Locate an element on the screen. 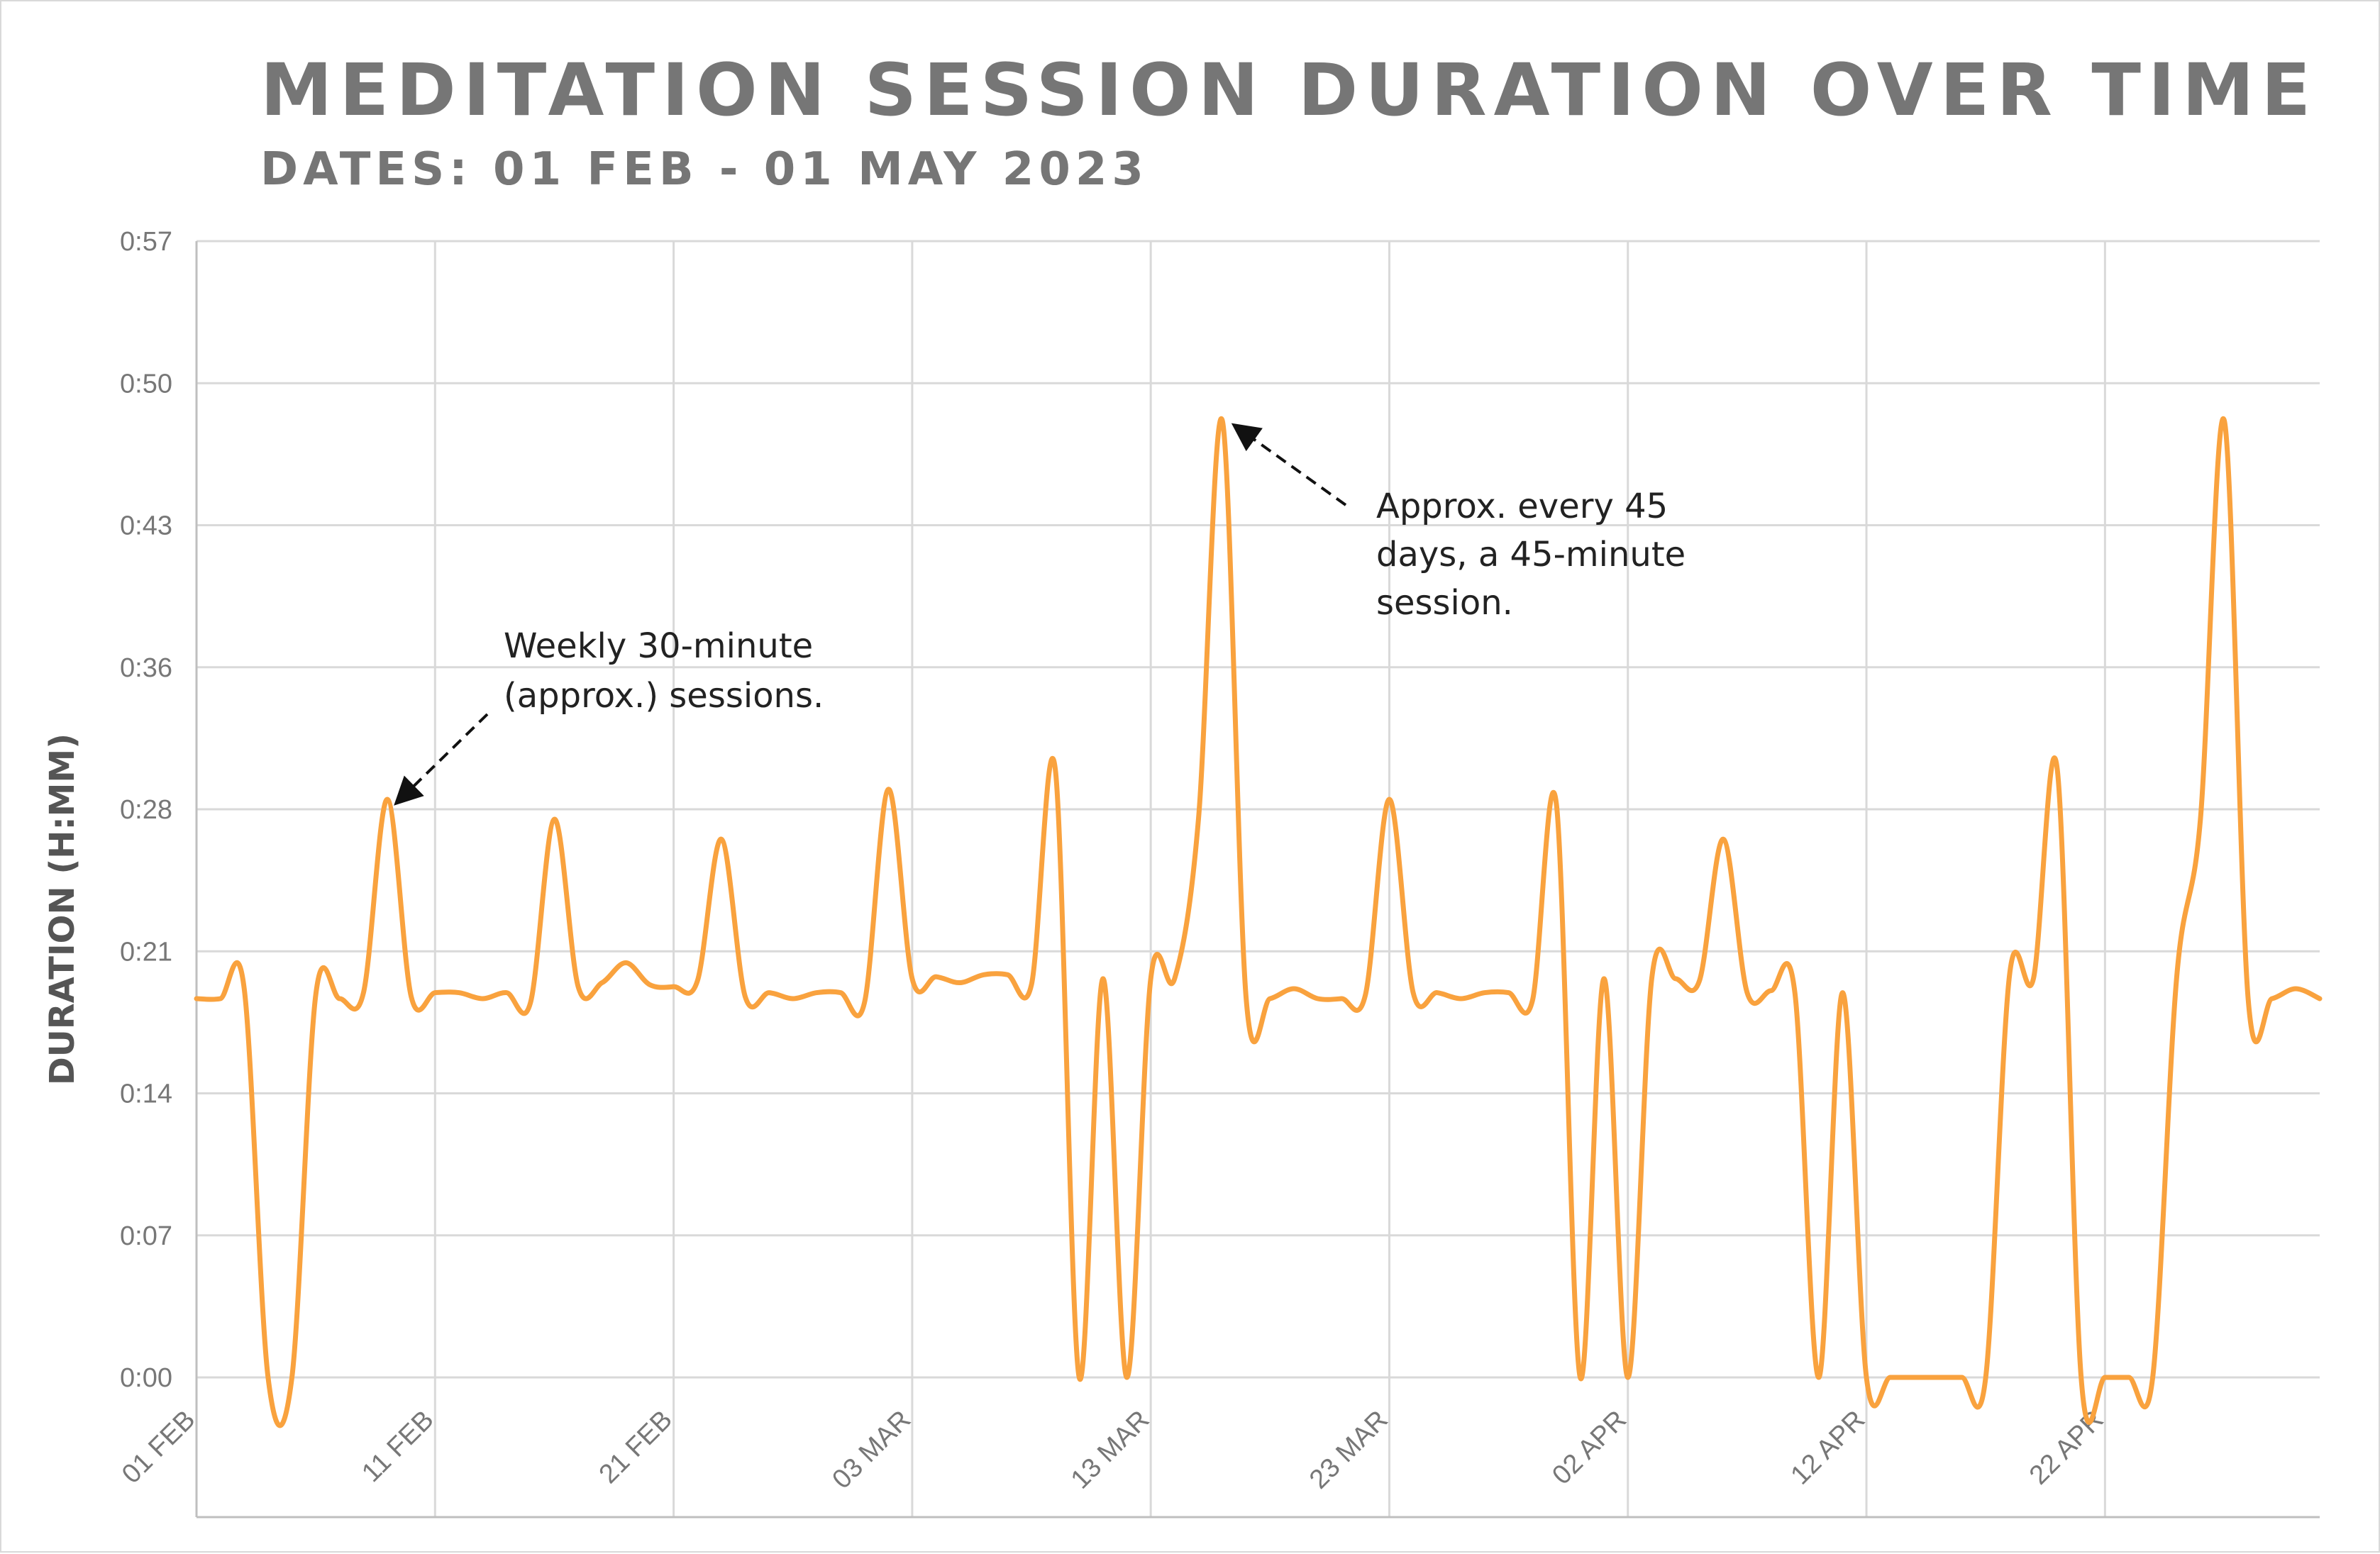  x-tick-label: 22 APR is located at coordinates (2067, 1448).